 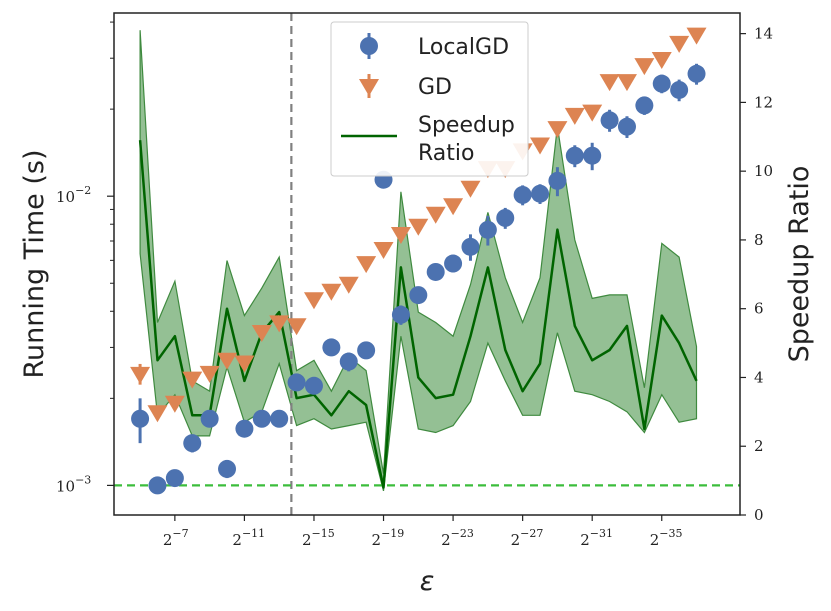 I want to click on right-y-tick-label: 6, so click(x=759, y=309).